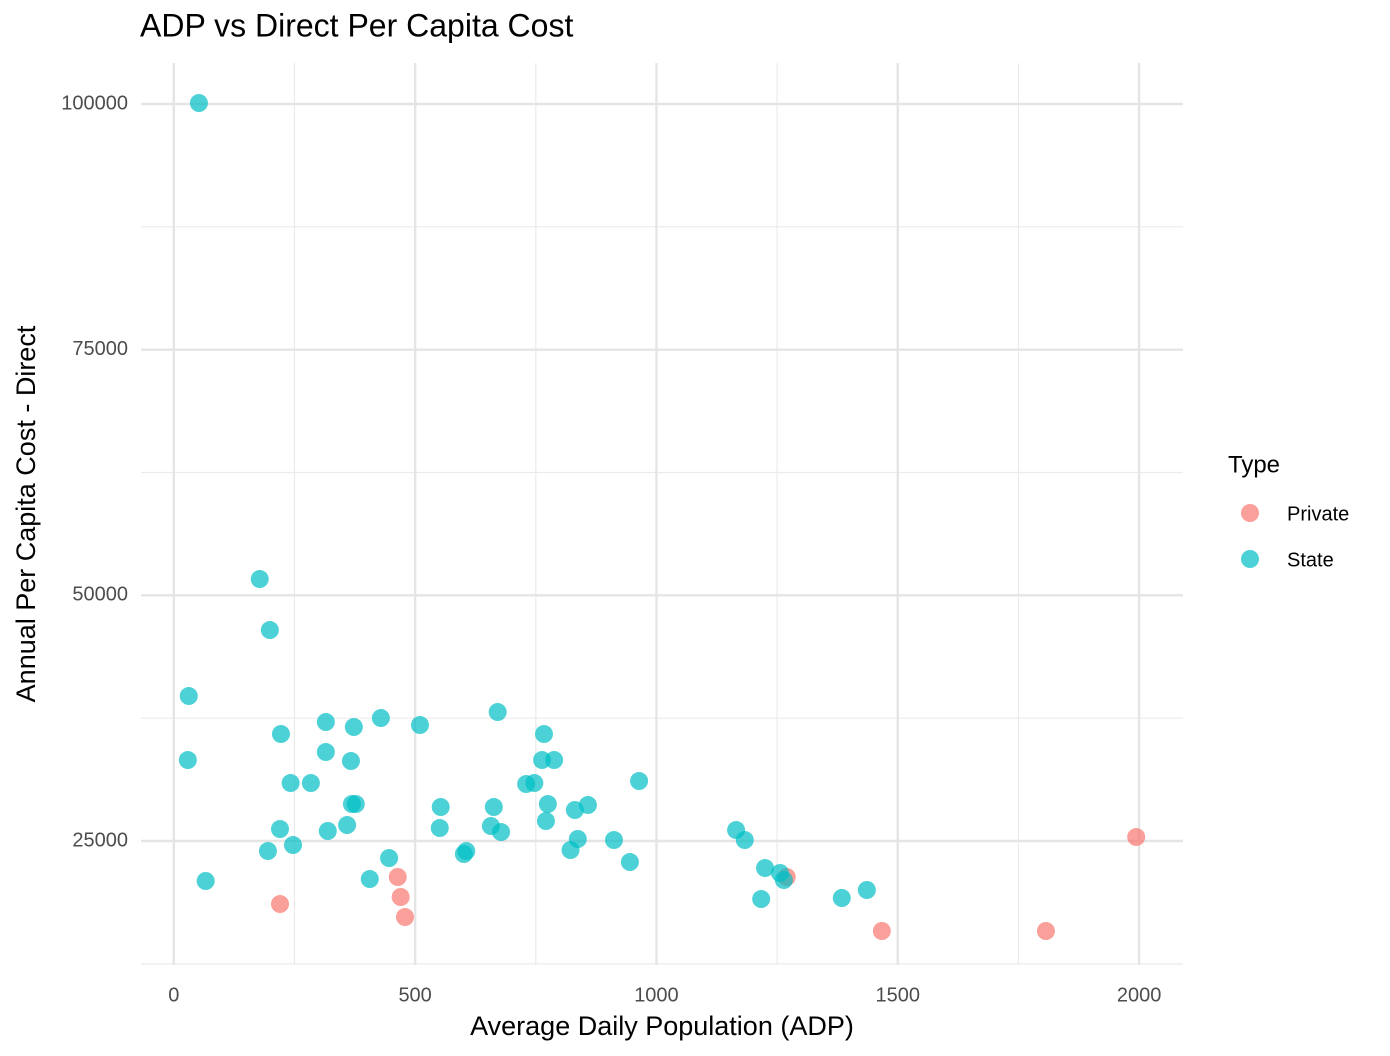 The width and height of the screenshot is (1390, 1056). Describe the element at coordinates (662, 1026) in the screenshot. I see `x-axis-label: Average Daily Population (ADP)` at that location.